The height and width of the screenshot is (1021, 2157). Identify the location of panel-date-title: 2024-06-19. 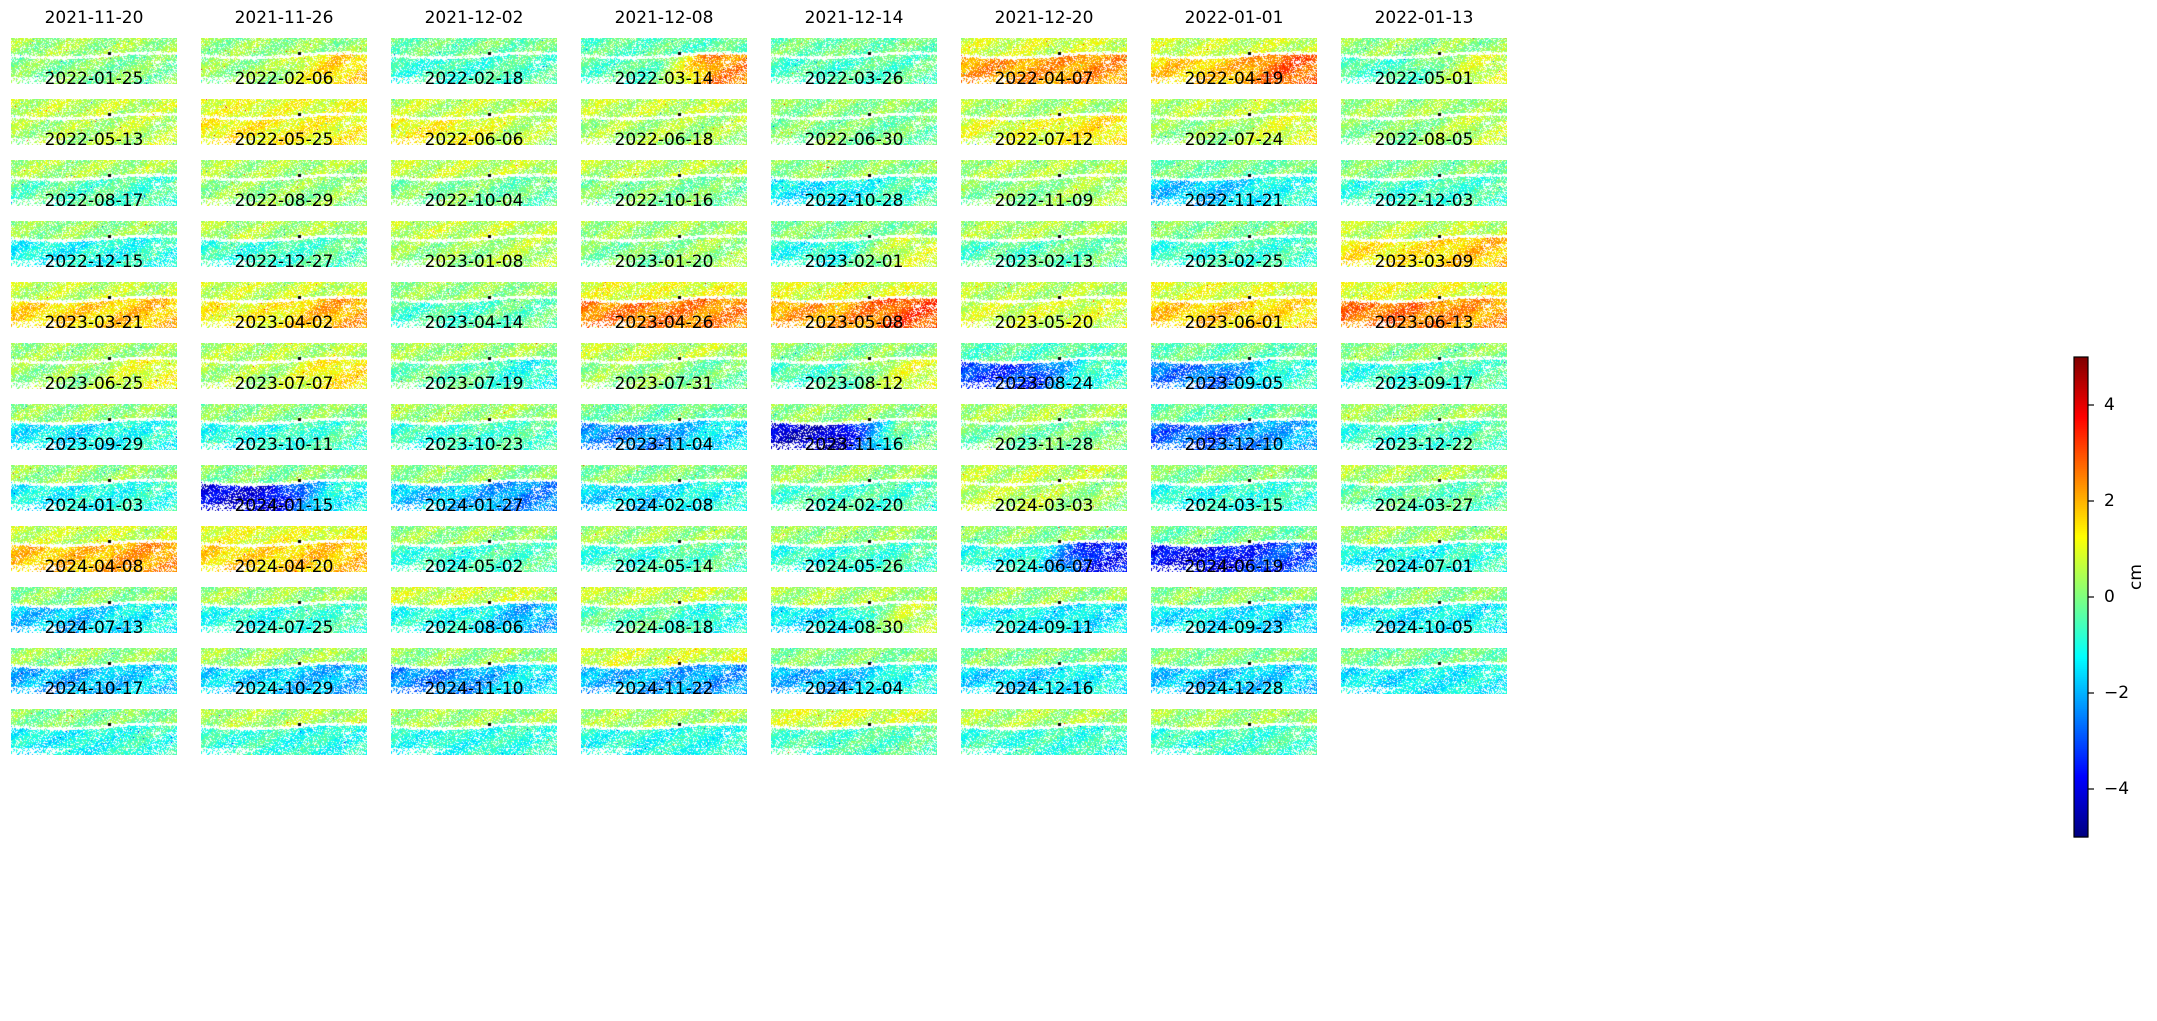
(1234, 567).